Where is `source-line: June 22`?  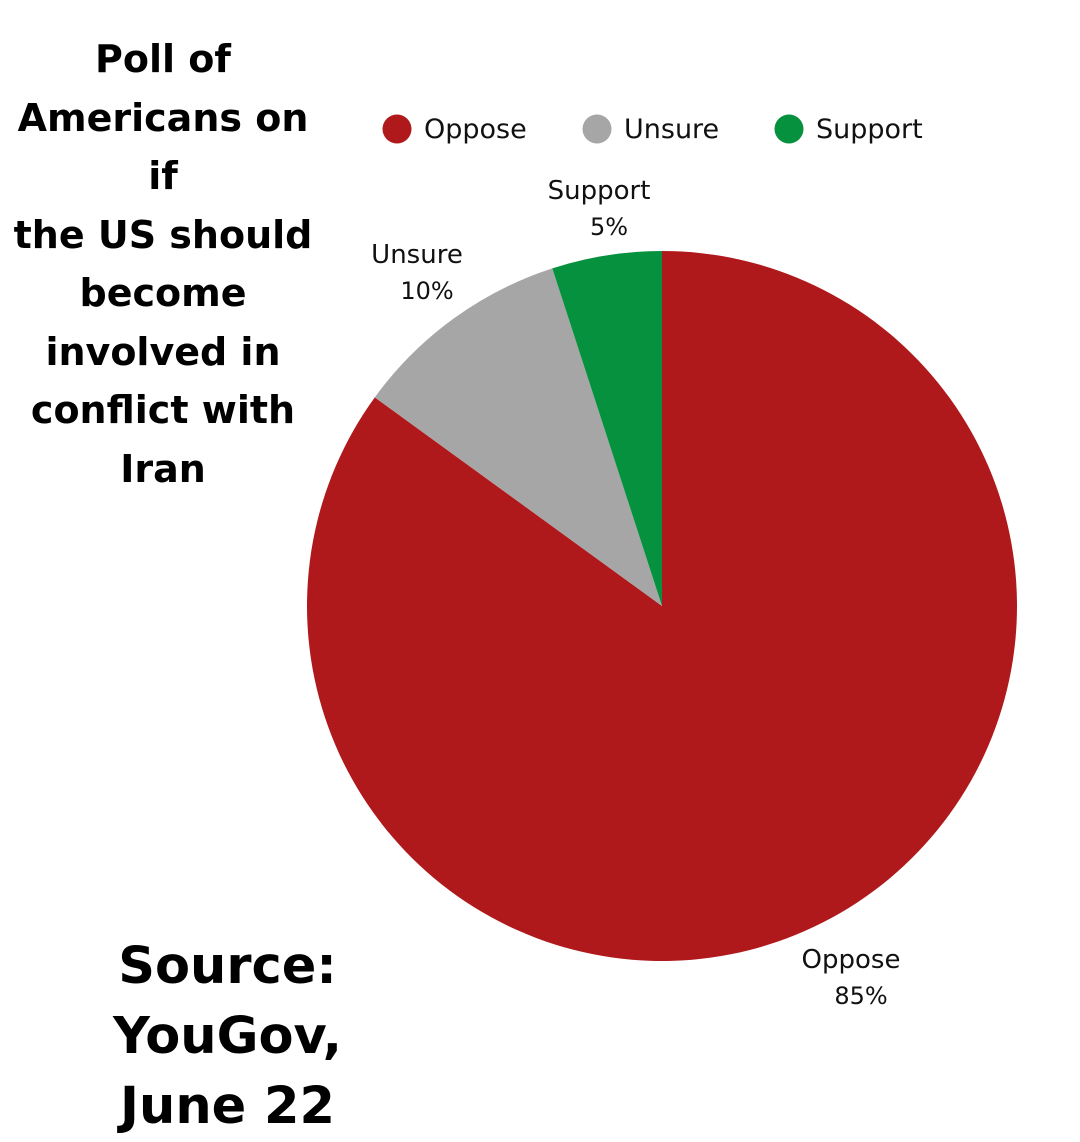 source-line: June 22 is located at coordinates (227, 1106).